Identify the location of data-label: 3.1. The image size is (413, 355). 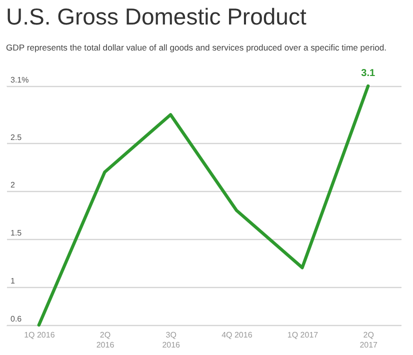
(368, 73).